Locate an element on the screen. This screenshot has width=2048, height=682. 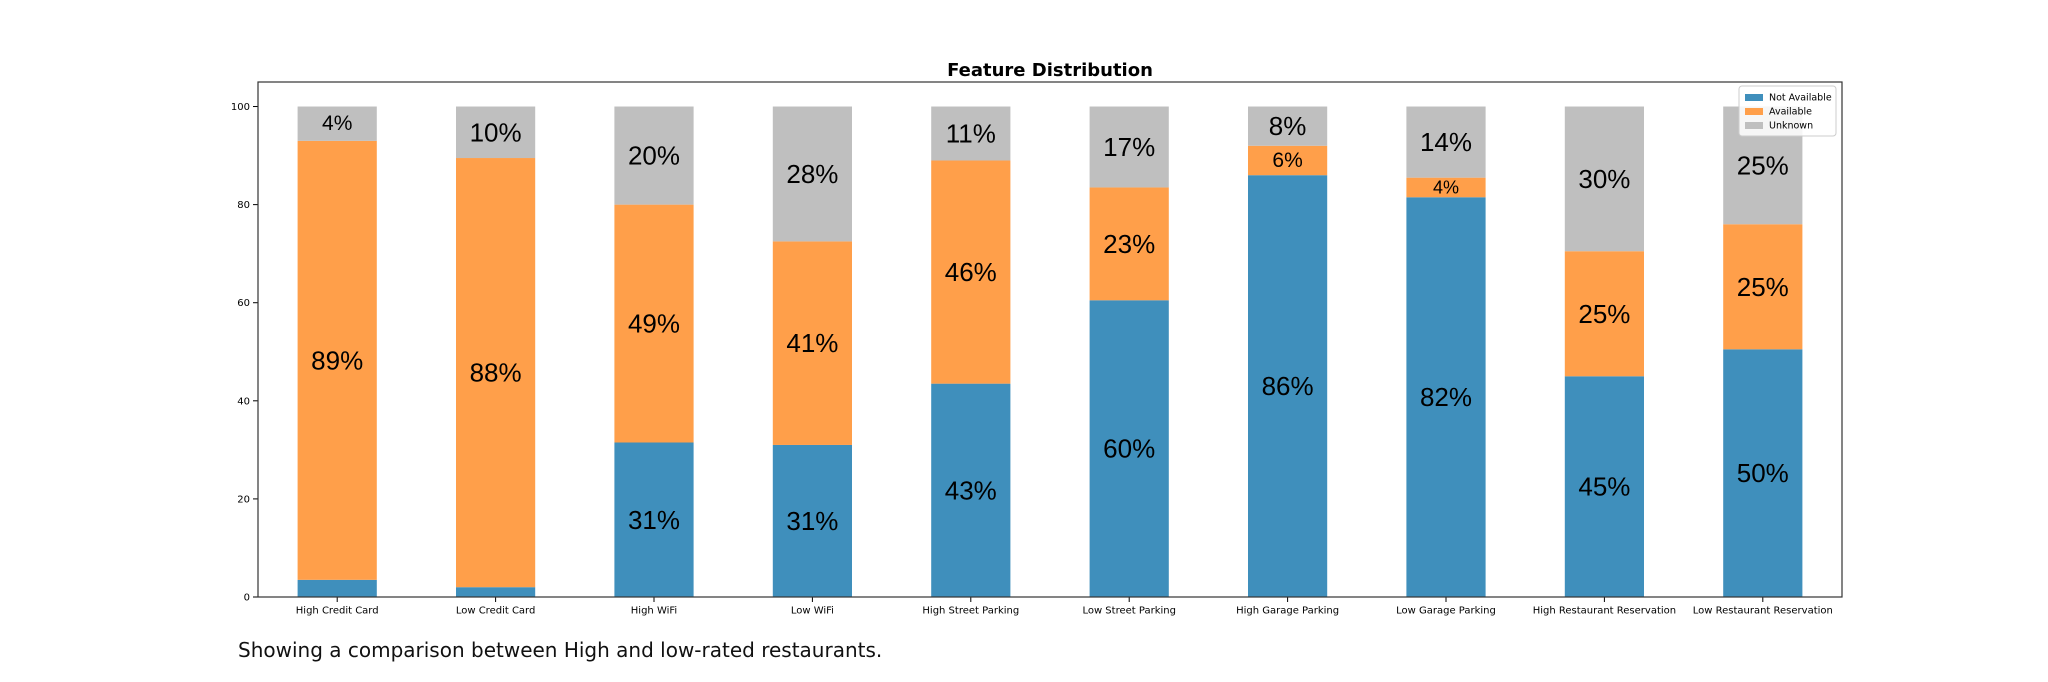
data-label-available-high-wifi: 49% is located at coordinates (654, 324).